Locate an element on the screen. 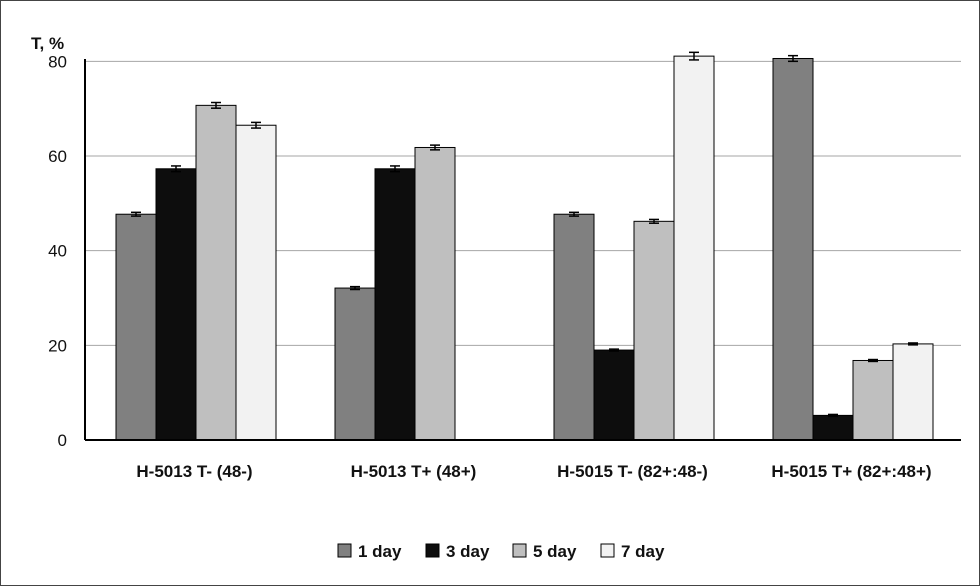 Image resolution: width=980 pixels, height=586 pixels. legend-item: 5 day is located at coordinates (544, 551).